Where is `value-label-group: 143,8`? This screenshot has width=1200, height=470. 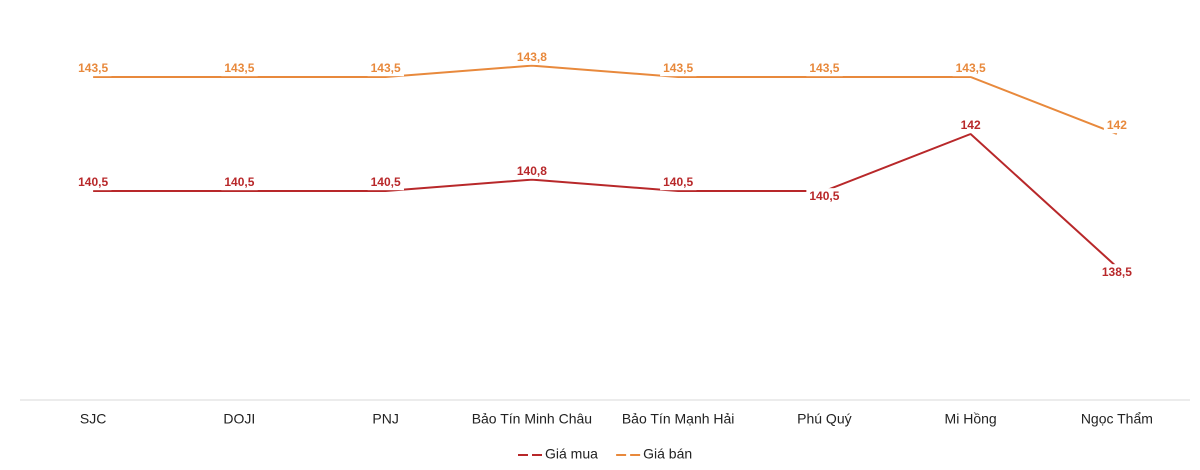
value-label-group: 143,8 is located at coordinates (532, 56).